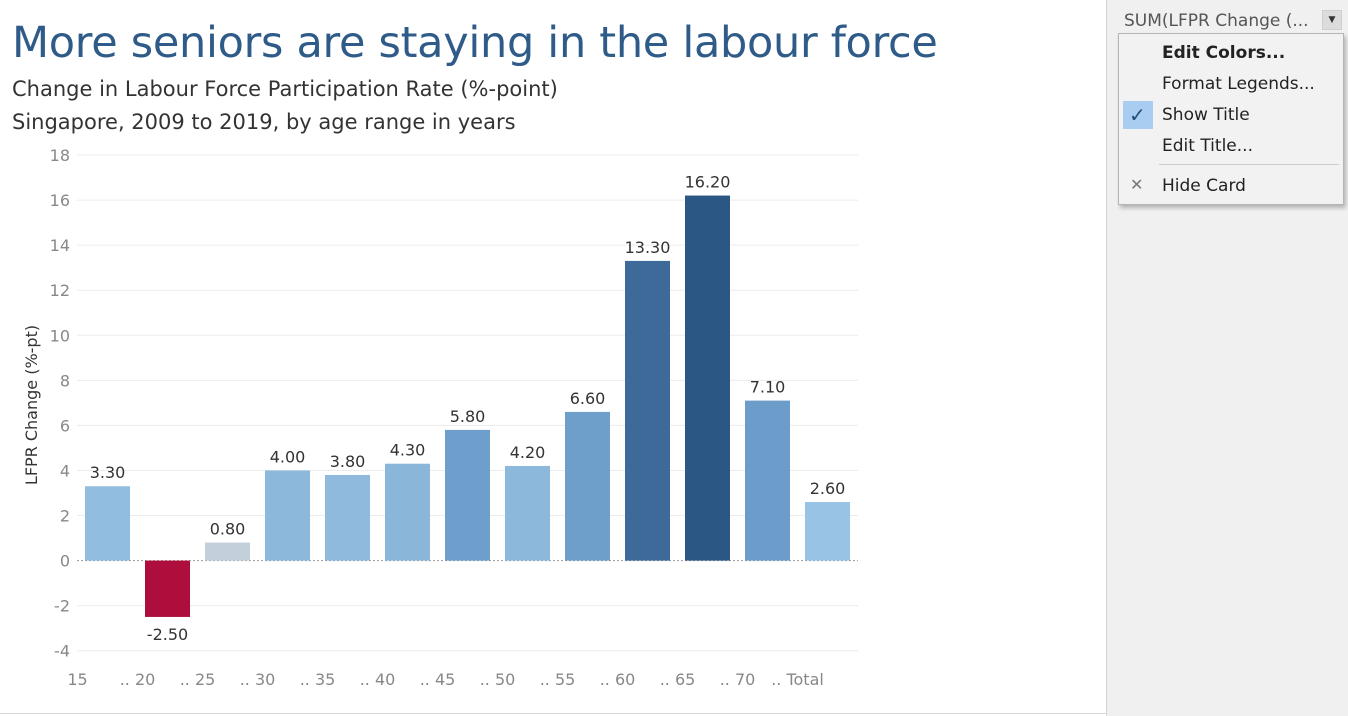  I want to click on y-tick-label: 16, so click(60, 200).